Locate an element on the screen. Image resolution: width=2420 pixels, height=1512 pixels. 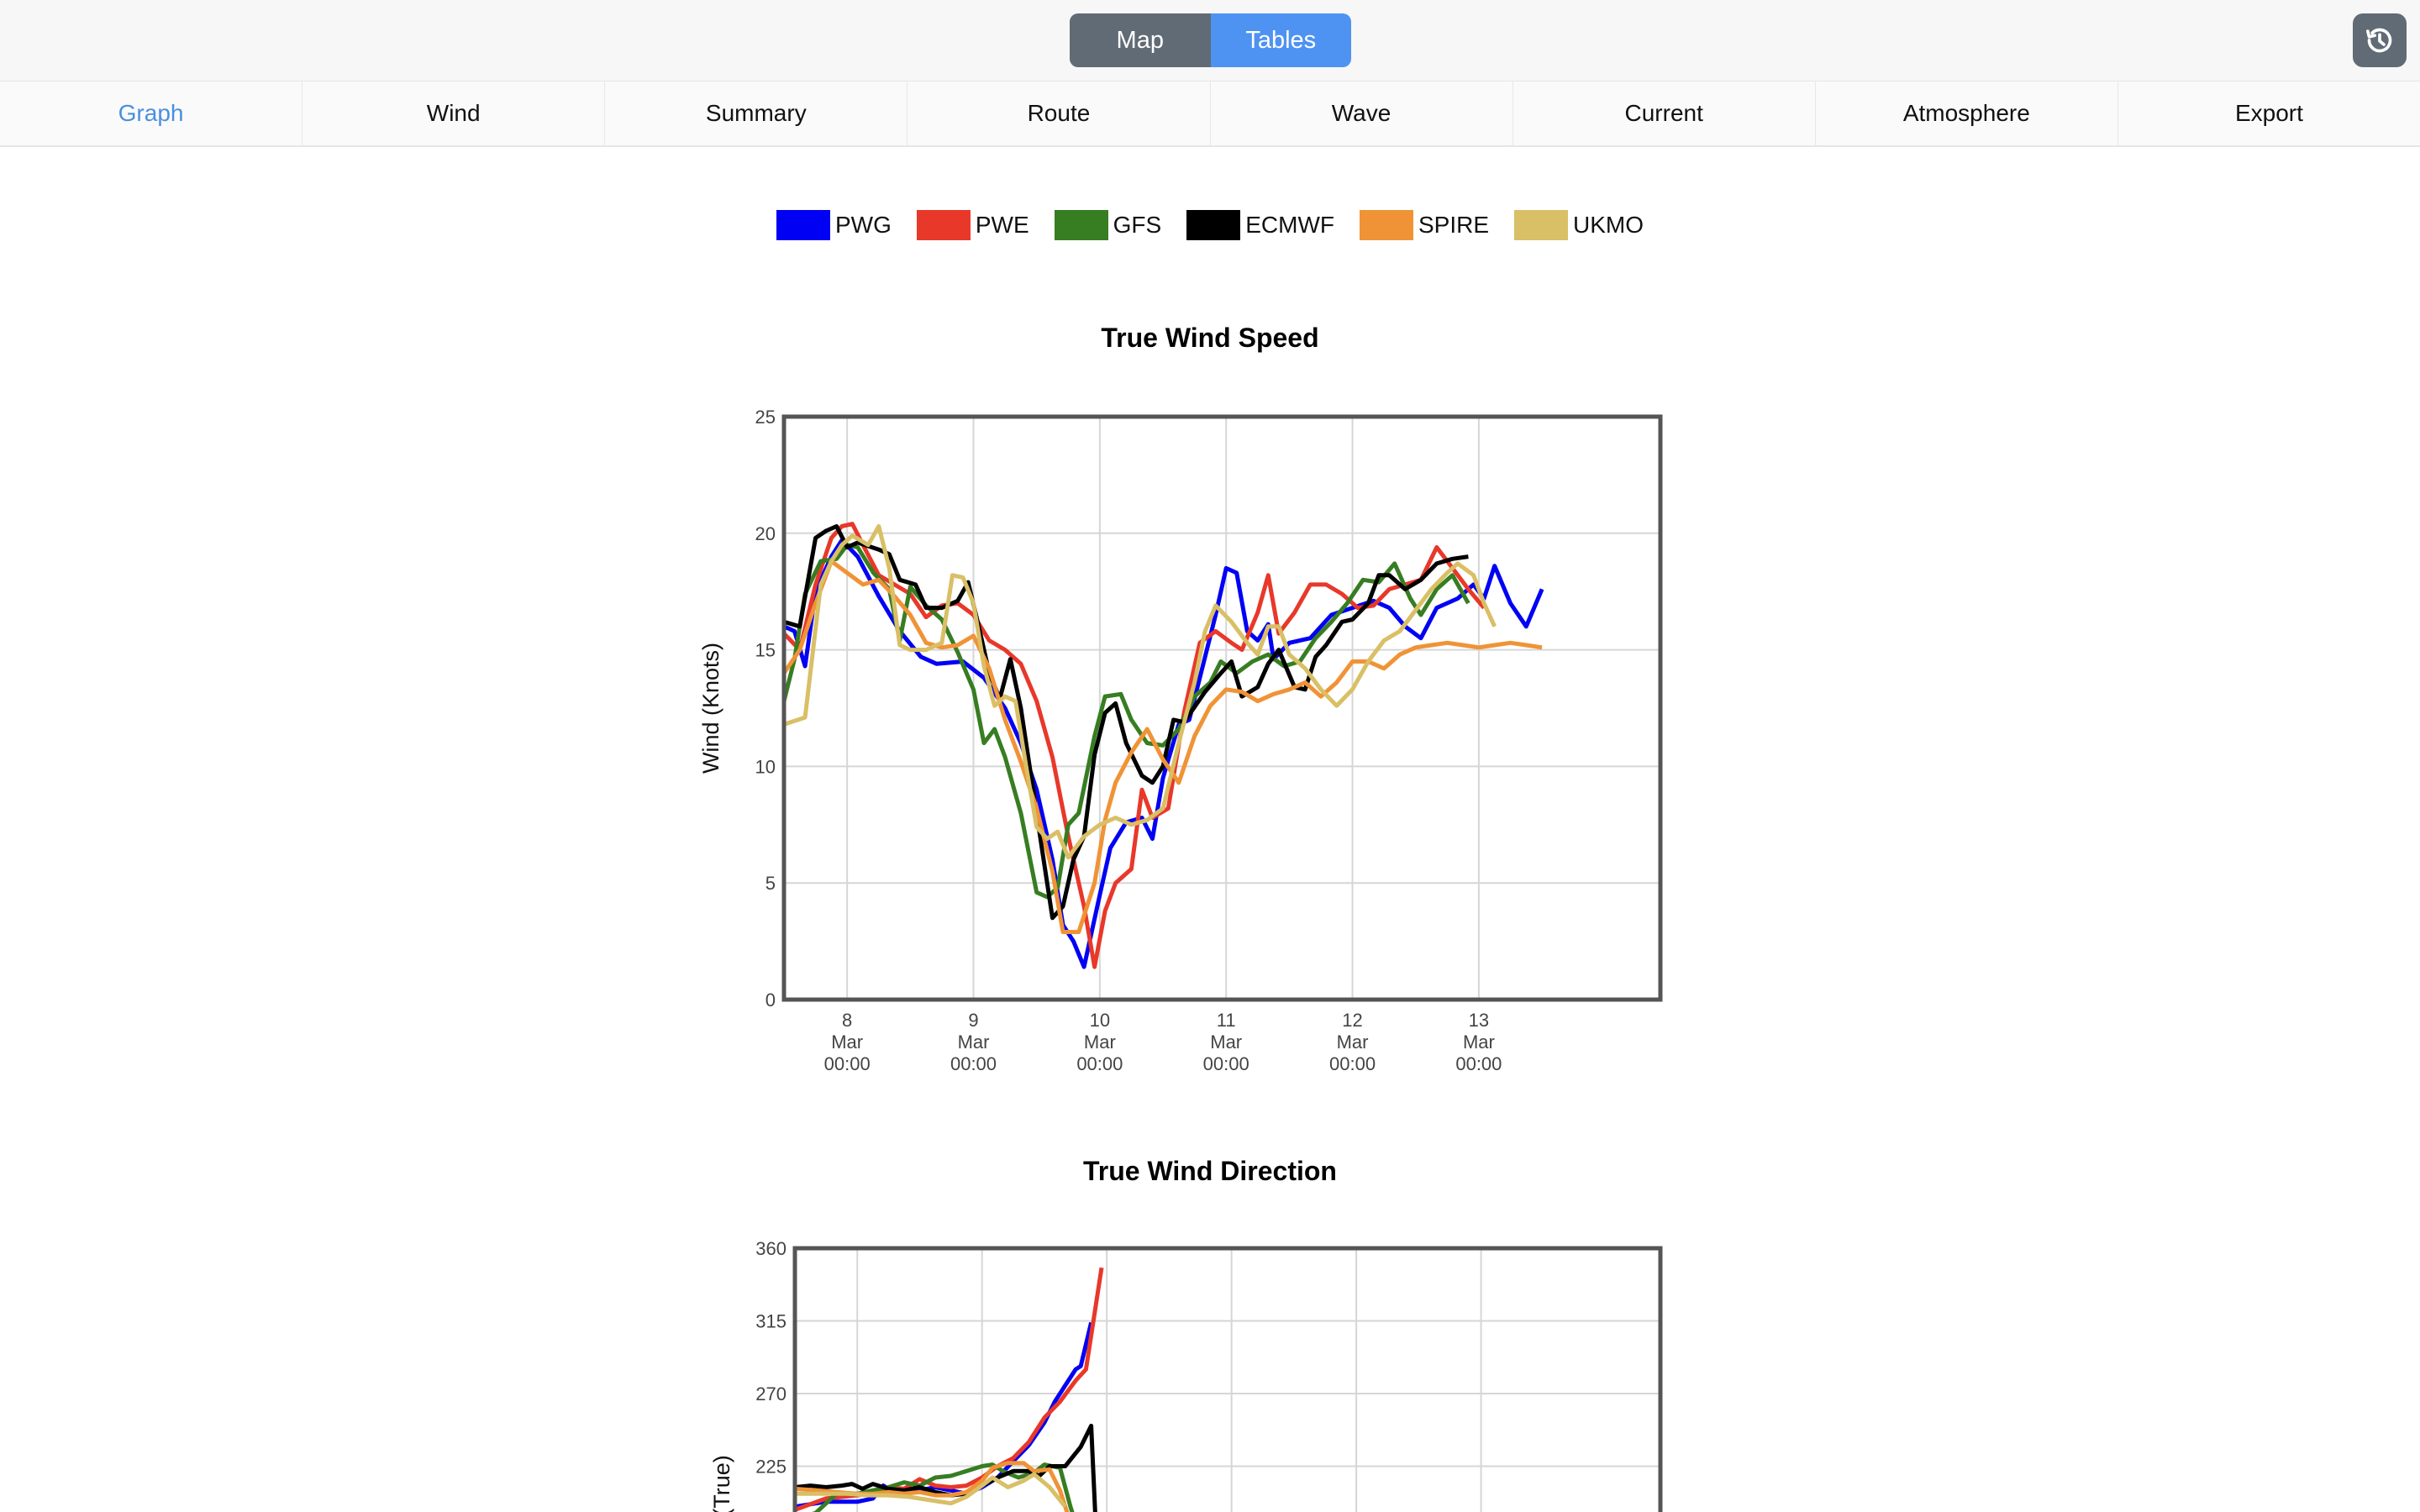
x-tick-label: 13 is located at coordinates (1479, 1020).